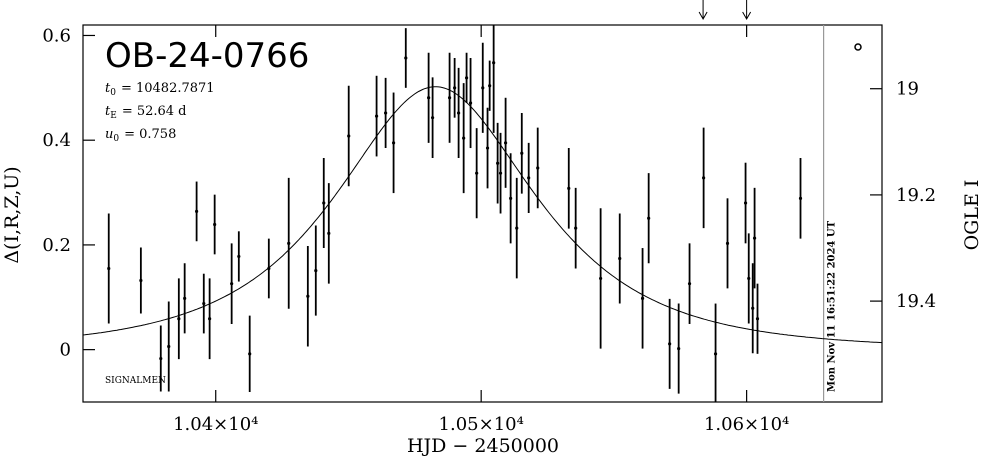  I want to click on x-tick-label: 1.06×10⁴, so click(746, 424).